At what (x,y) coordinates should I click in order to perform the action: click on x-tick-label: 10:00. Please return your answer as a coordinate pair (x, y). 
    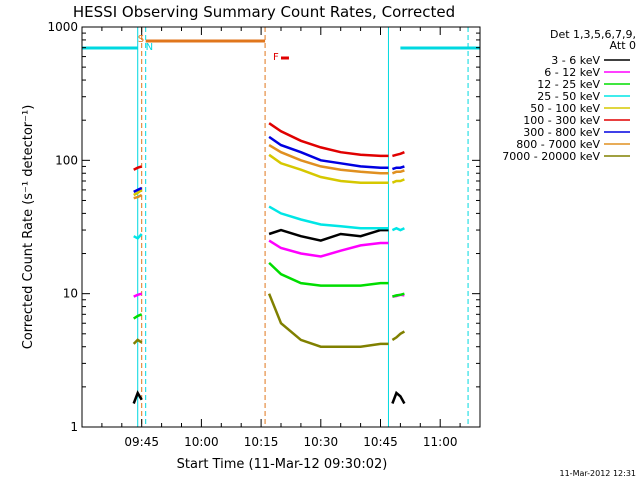
    Looking at the image, I should click on (201, 442).